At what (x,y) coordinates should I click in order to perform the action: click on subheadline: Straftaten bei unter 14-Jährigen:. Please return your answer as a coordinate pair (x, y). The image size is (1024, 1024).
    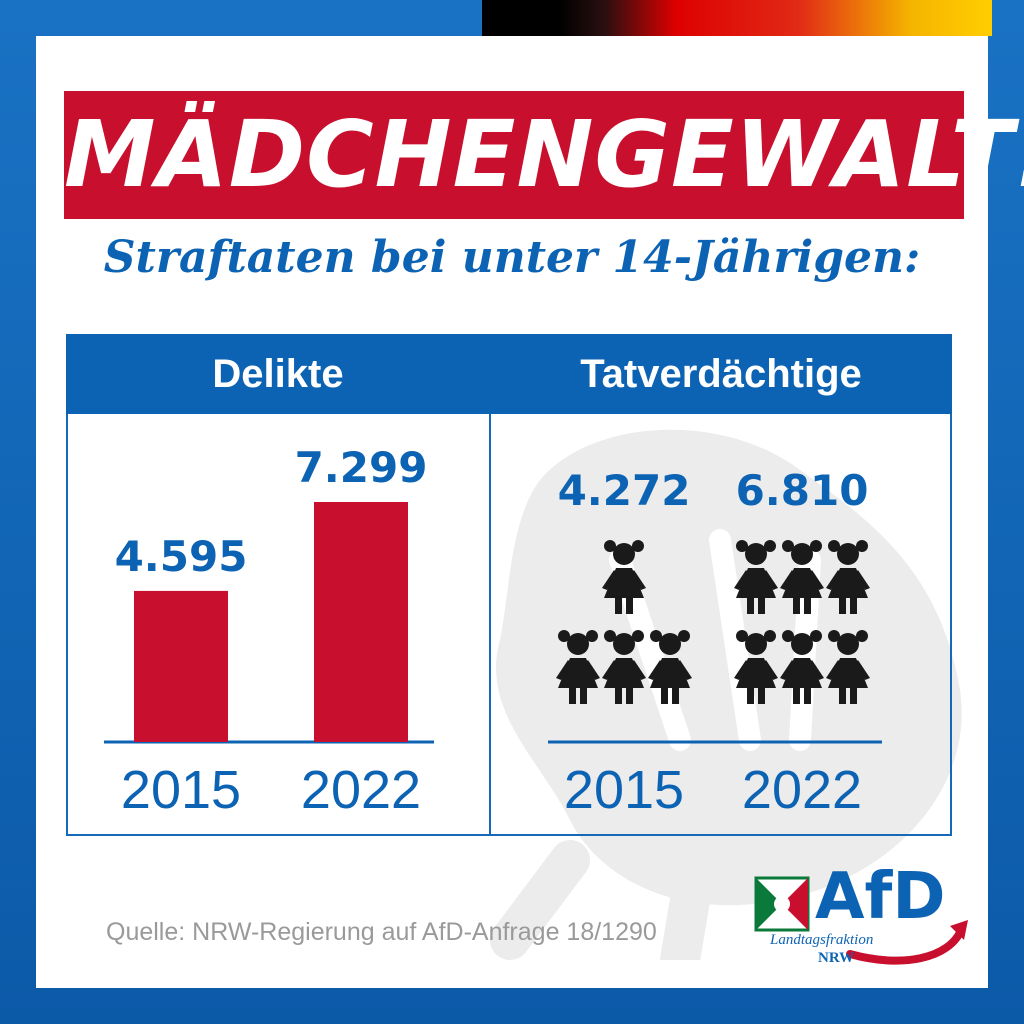
    Looking at the image, I should click on (512, 257).